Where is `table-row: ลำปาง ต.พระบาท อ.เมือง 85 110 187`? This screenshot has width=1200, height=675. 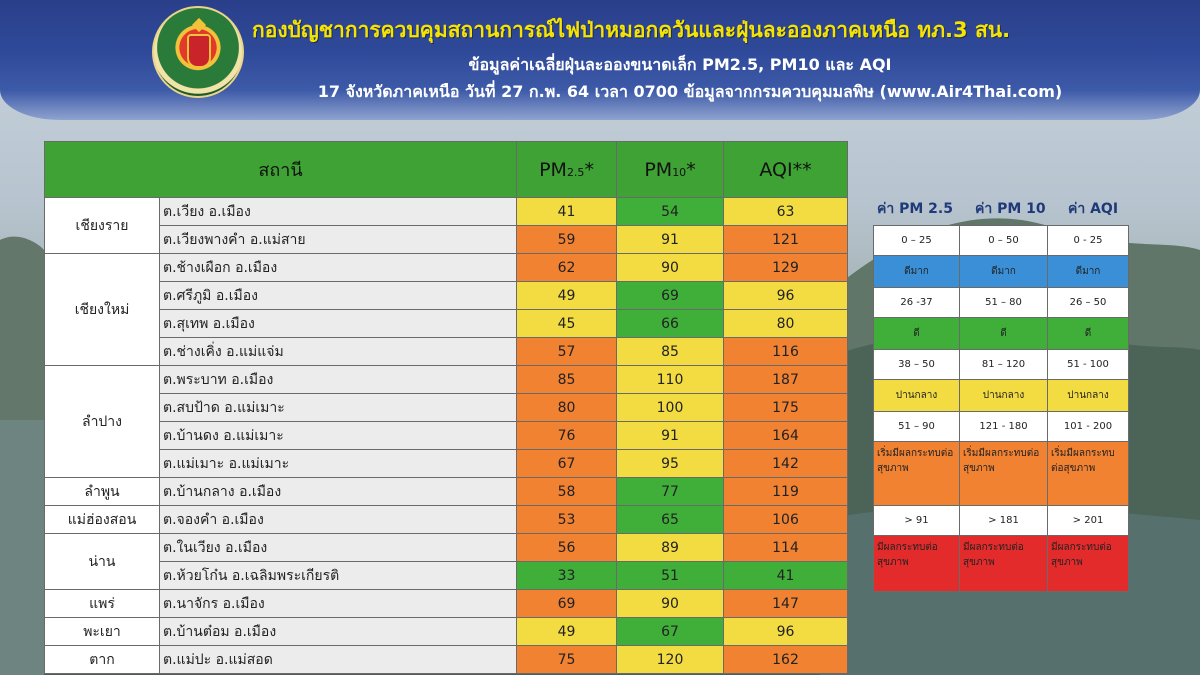 table-row: ลำปาง ต.พระบาท อ.เมือง 85 110 187 is located at coordinates (446, 421).